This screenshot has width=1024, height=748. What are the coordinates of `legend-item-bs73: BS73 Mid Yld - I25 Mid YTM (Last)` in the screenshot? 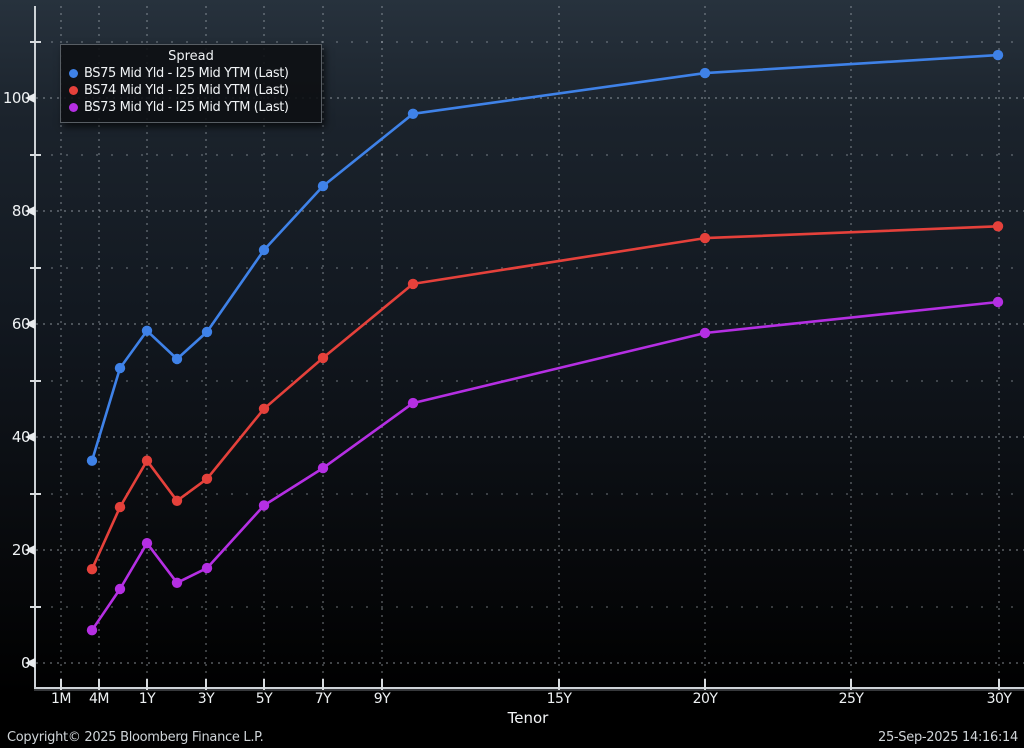 It's located at (191, 107).